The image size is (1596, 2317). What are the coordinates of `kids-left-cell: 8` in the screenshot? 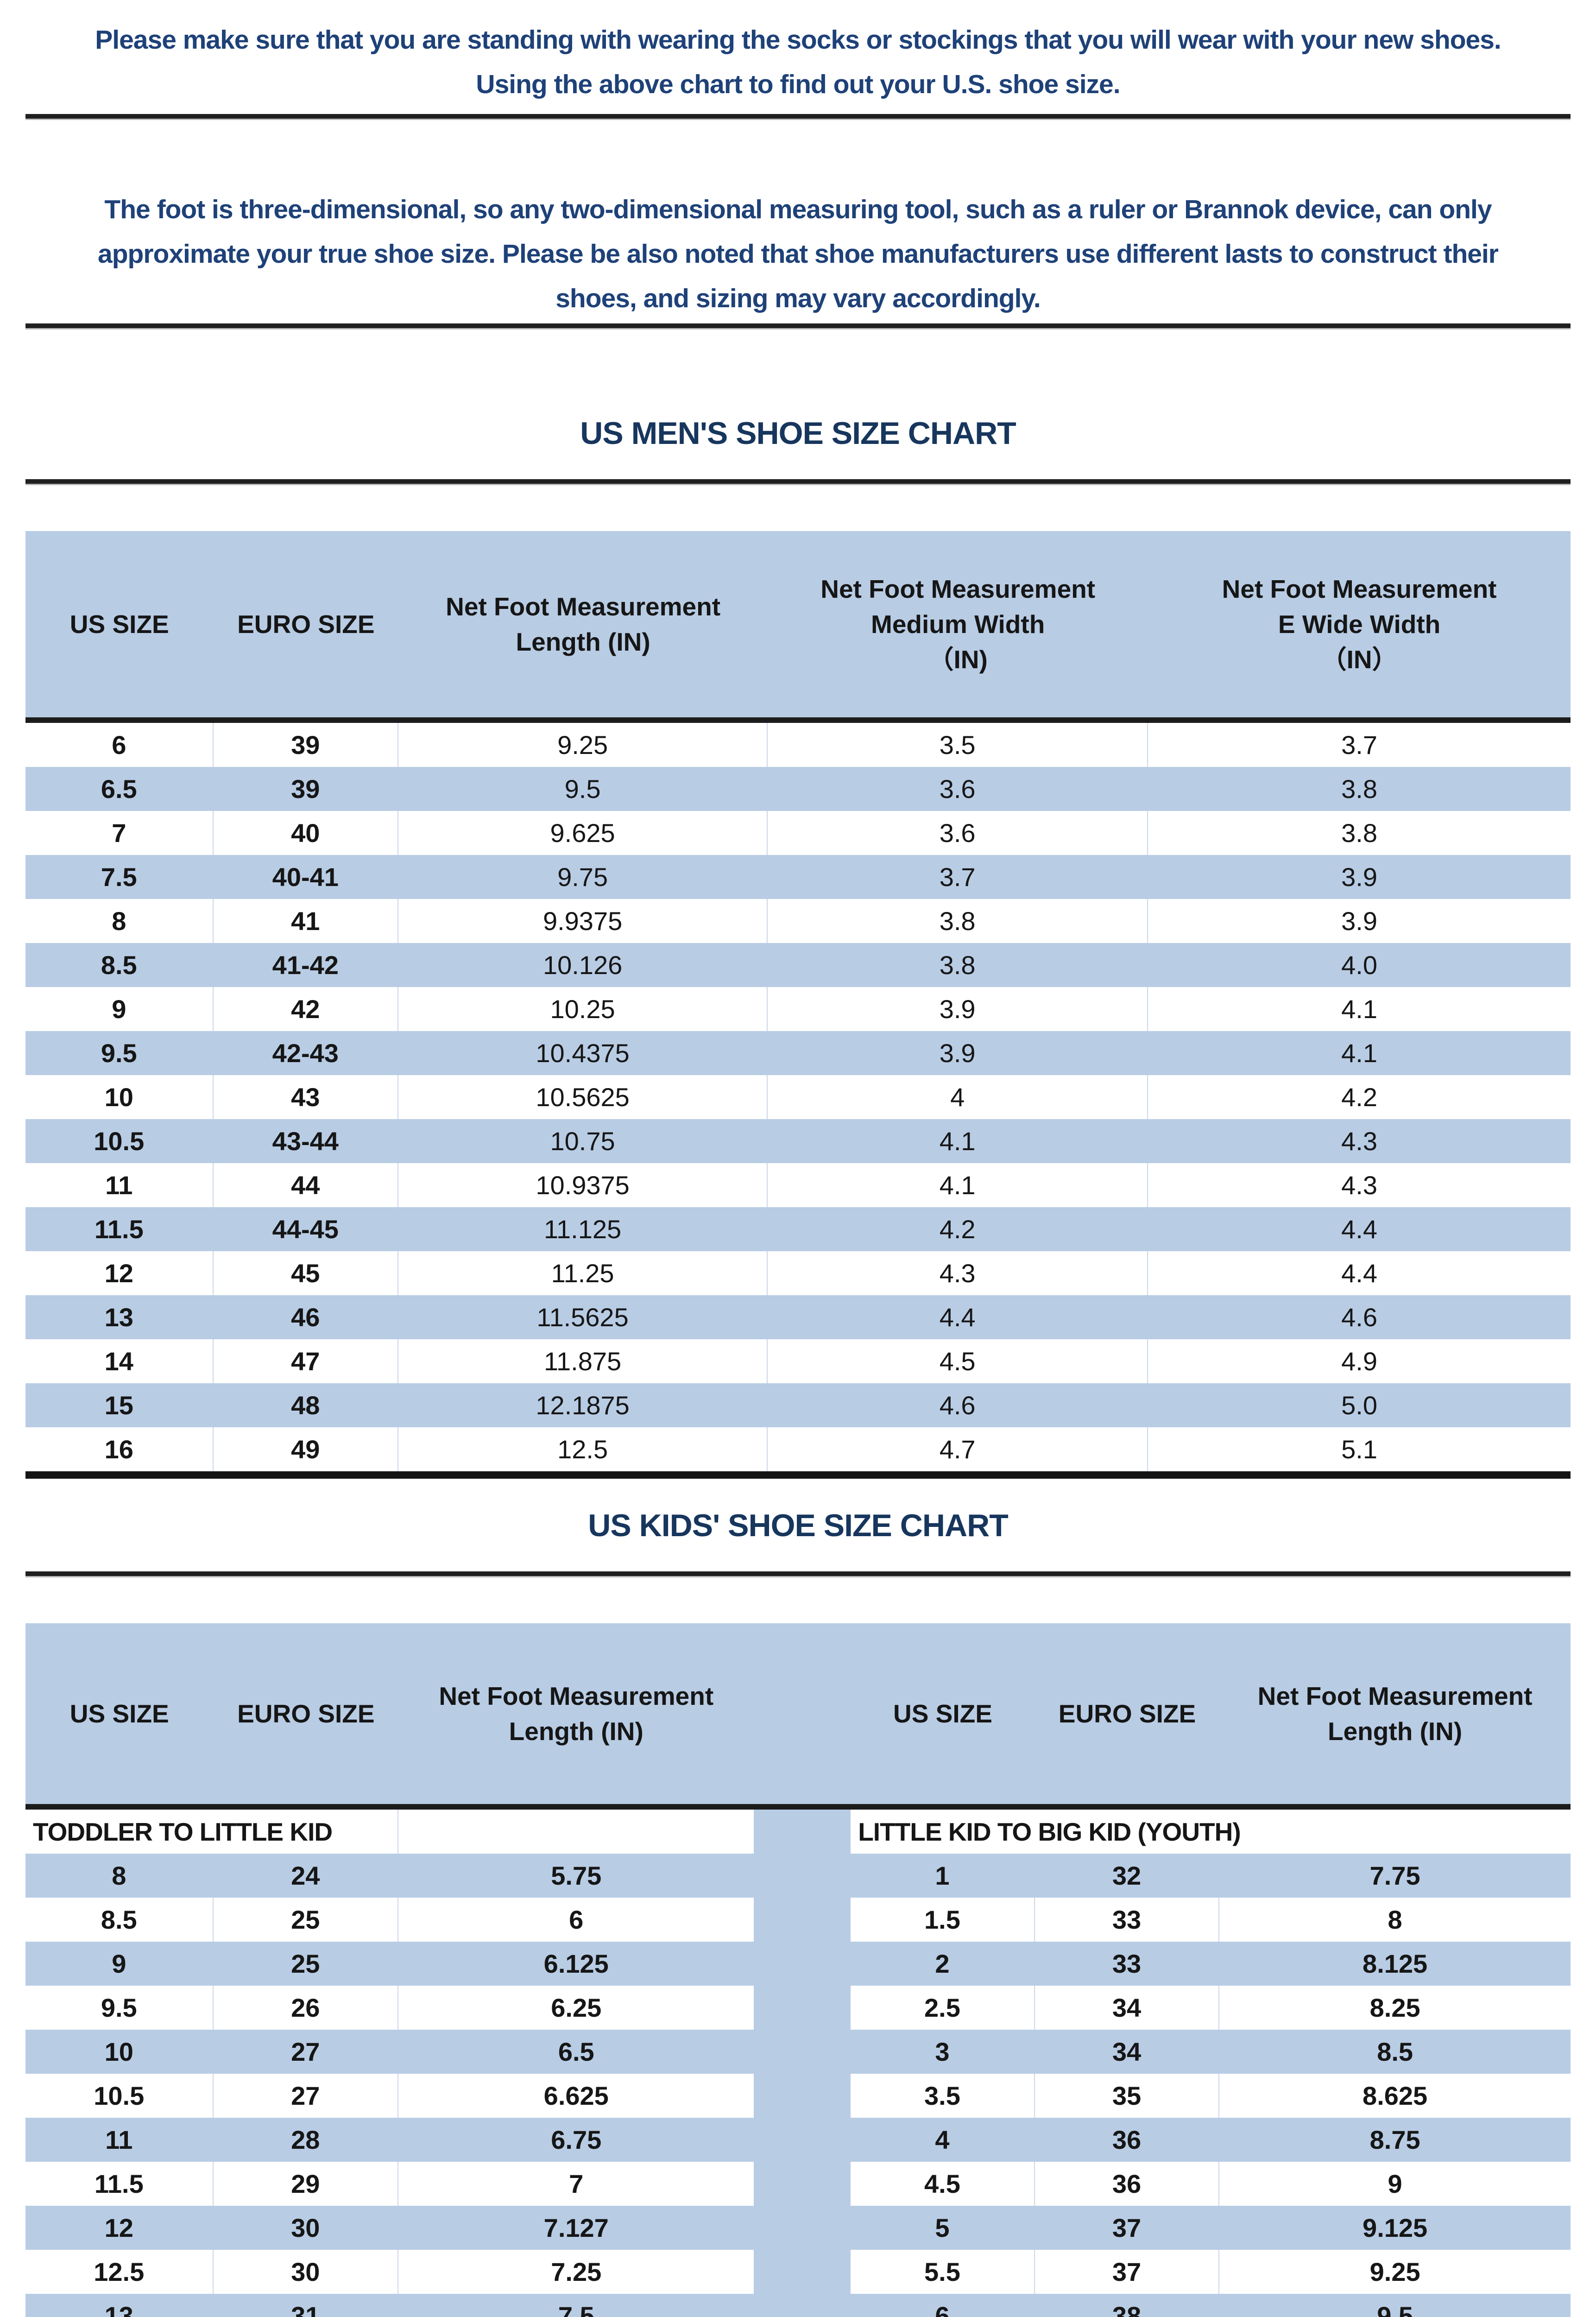 It's located at (119, 1875).